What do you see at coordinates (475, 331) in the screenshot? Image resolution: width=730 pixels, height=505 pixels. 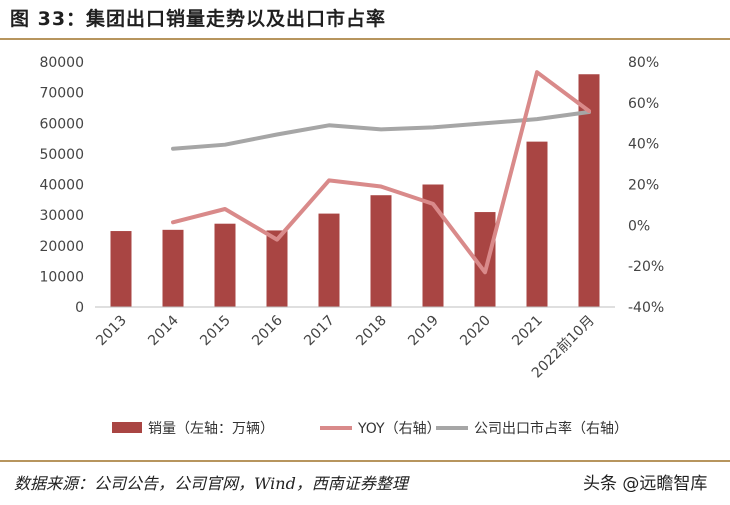 I see `x-tick-label: 2020` at bounding box center [475, 331].